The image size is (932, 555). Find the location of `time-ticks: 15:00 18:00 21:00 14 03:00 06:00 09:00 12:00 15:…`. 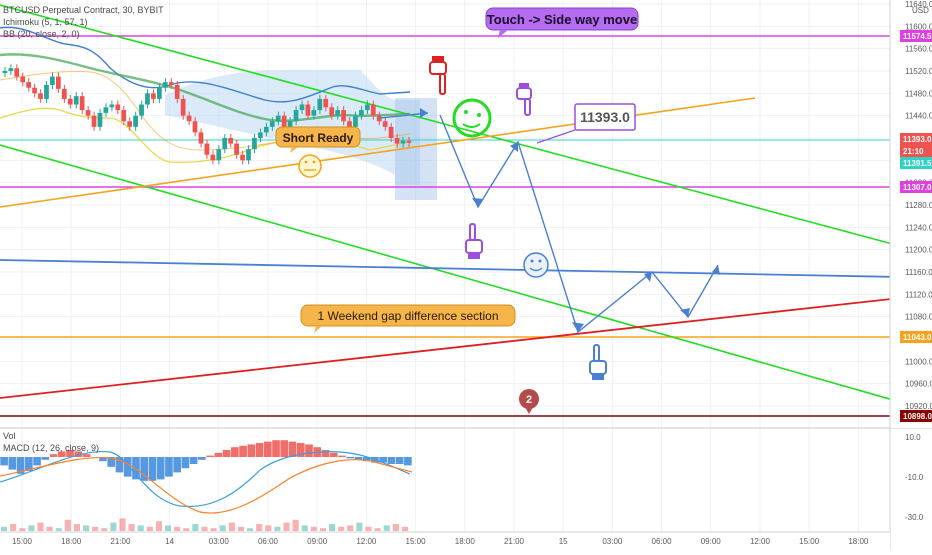

time-ticks: 15:00 18:00 21:00 14 03:00 06:00 09:00 12:00 15:… is located at coordinates (440, 541).